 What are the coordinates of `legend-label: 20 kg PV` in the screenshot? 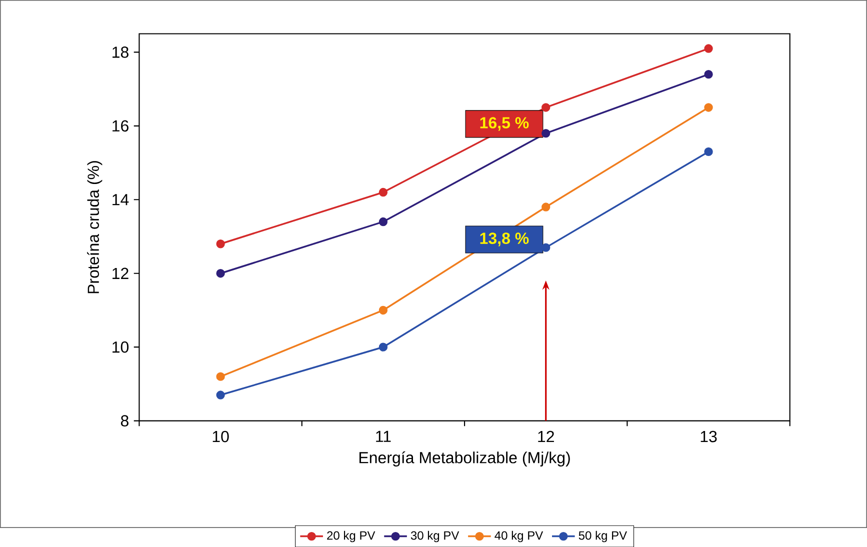 It's located at (351, 536).